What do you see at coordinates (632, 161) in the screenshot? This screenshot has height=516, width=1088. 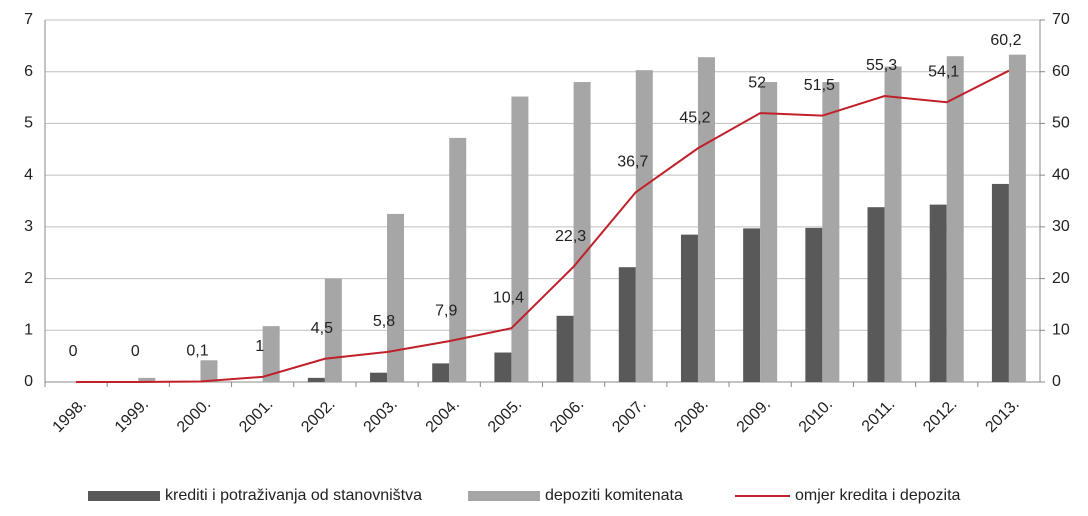 I see `data-label: 36,7` at bounding box center [632, 161].